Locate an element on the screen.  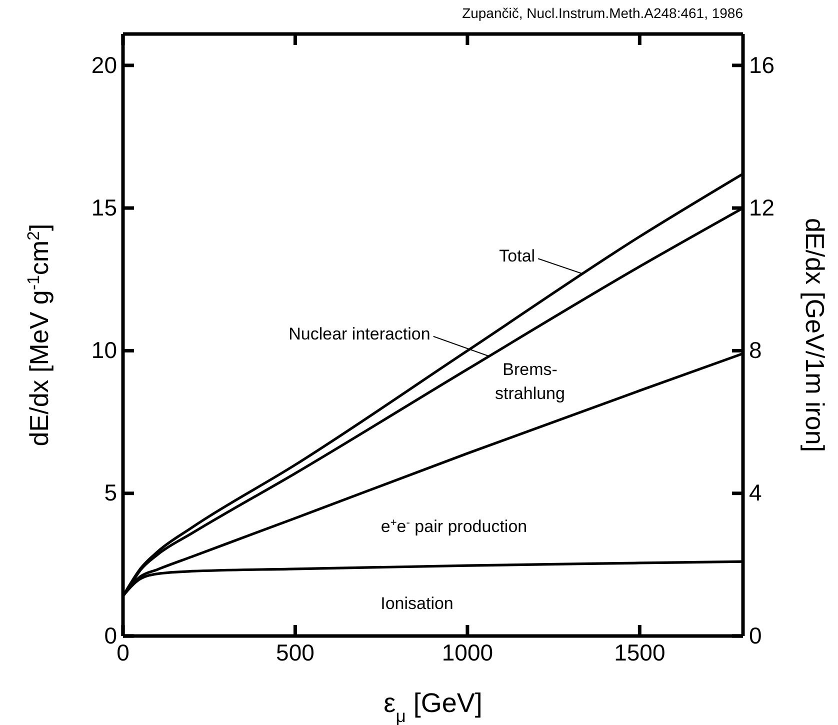
y-tick-label: 10 is located at coordinates (104, 350).